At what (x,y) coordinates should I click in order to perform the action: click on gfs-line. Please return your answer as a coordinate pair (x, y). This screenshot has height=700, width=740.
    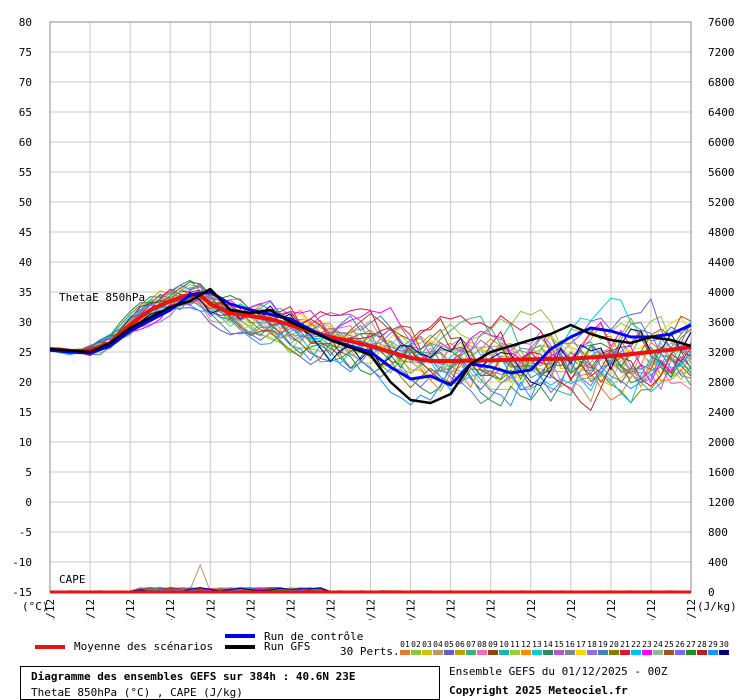
    Looking at the image, I should click on (370, 346).